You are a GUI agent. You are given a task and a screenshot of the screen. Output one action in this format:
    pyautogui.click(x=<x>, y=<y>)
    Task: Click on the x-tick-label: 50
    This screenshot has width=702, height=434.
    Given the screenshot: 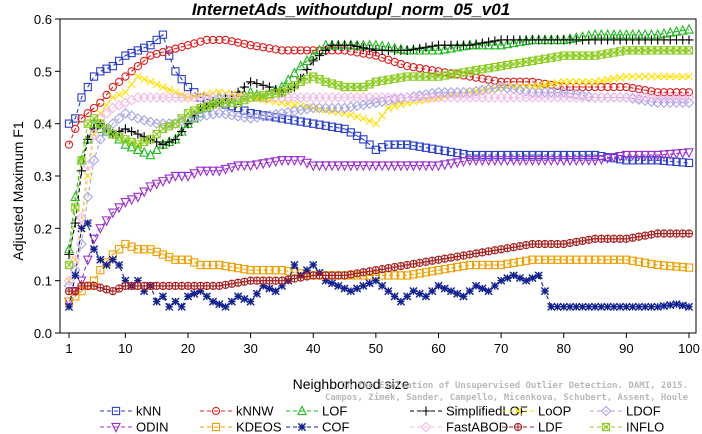 What is the action you would take?
    pyautogui.click(x=376, y=348)
    